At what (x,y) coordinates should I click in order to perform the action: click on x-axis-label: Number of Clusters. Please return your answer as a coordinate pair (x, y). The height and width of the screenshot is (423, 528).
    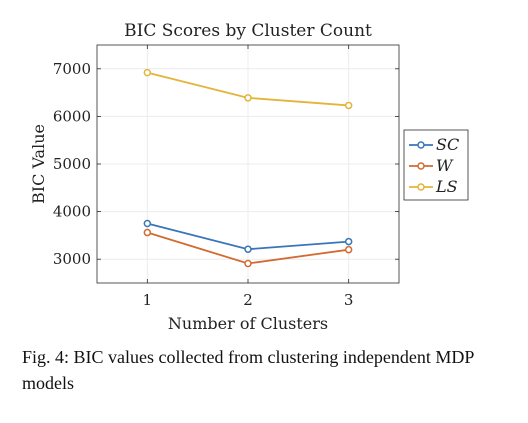
    Looking at the image, I should click on (248, 323).